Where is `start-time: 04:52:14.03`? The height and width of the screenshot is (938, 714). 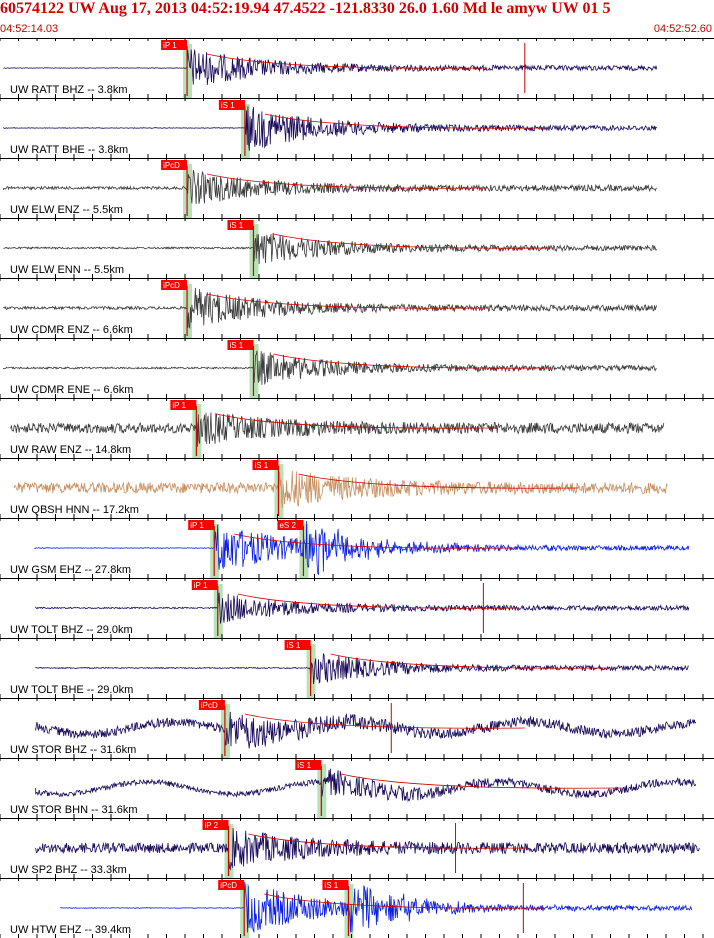
start-time: 04:52:14.03 is located at coordinates (29, 29).